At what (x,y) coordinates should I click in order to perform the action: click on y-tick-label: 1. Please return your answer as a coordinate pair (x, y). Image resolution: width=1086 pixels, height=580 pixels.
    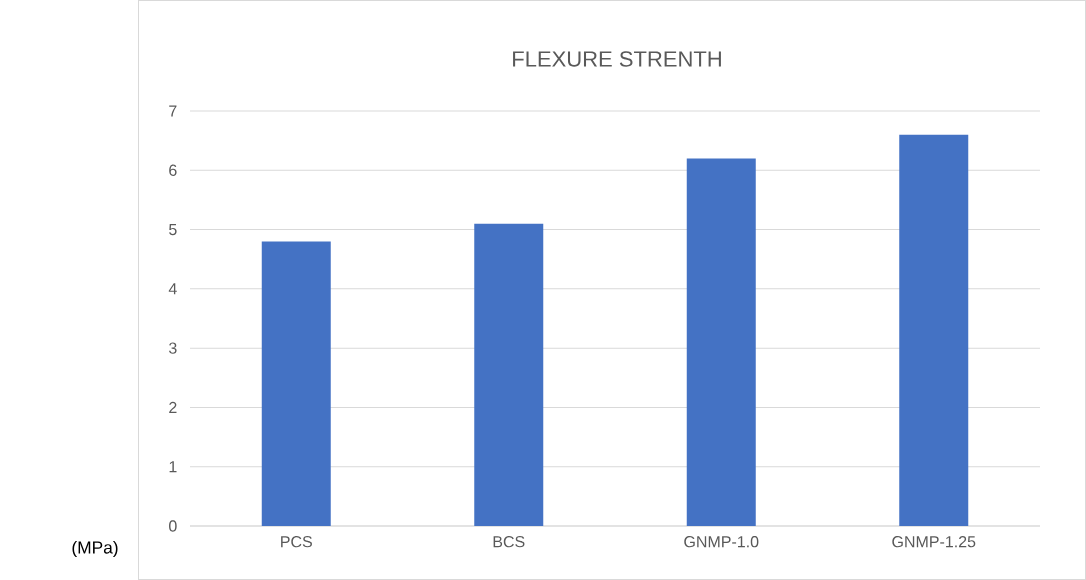
    Looking at the image, I should click on (173, 467).